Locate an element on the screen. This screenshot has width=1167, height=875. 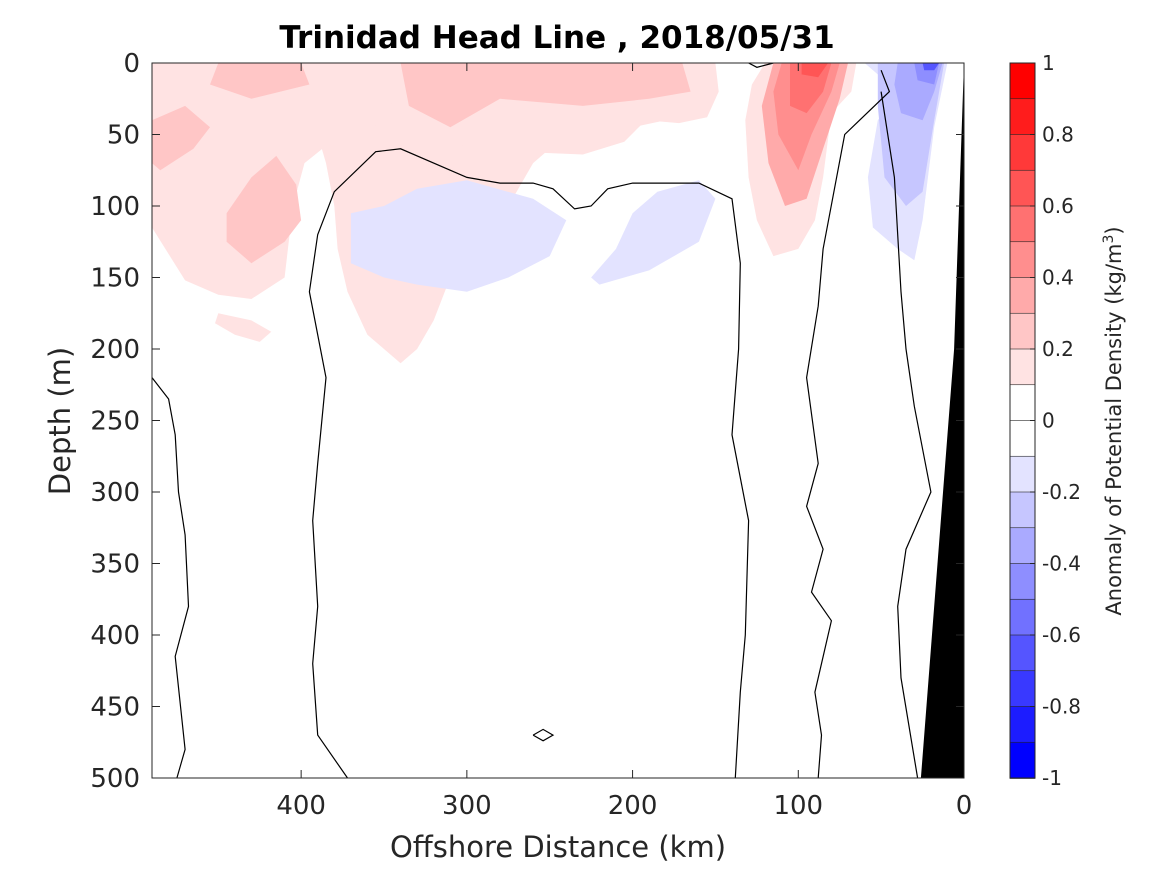
colorbar-ticks: 1 0.8 0.6 0.4 0.2 0 -0.2 -0.4 -0.6 -0.8 -1 is located at coordinates (1055, 420).